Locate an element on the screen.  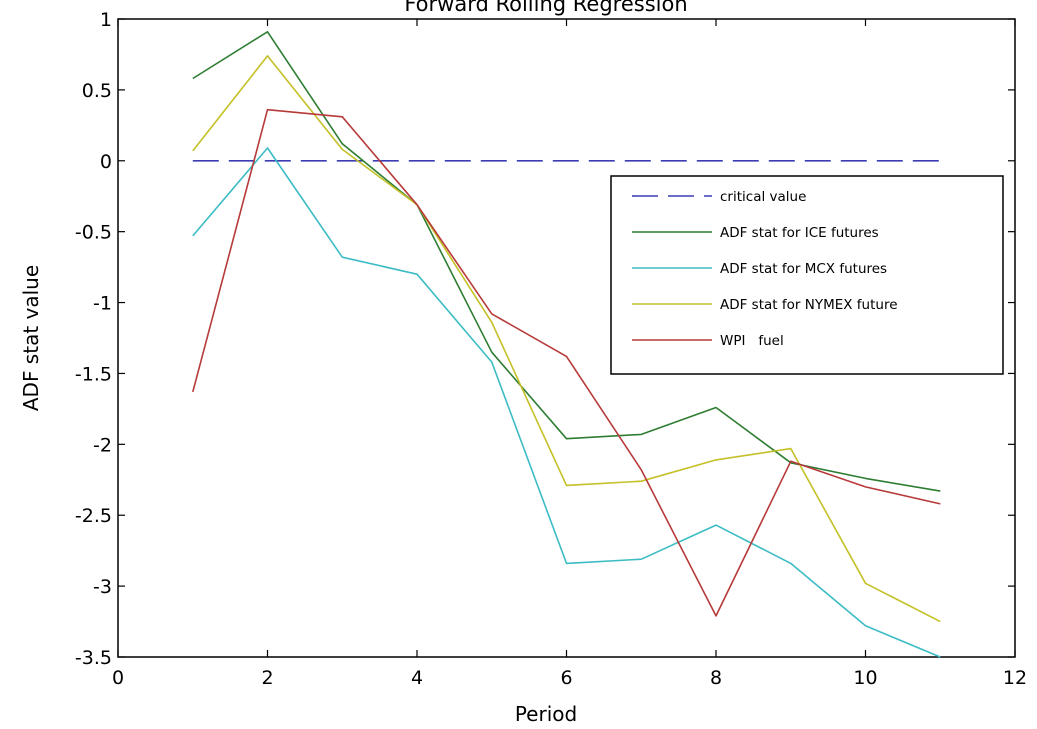
y-tick-label: -3.5 is located at coordinates (93, 658).